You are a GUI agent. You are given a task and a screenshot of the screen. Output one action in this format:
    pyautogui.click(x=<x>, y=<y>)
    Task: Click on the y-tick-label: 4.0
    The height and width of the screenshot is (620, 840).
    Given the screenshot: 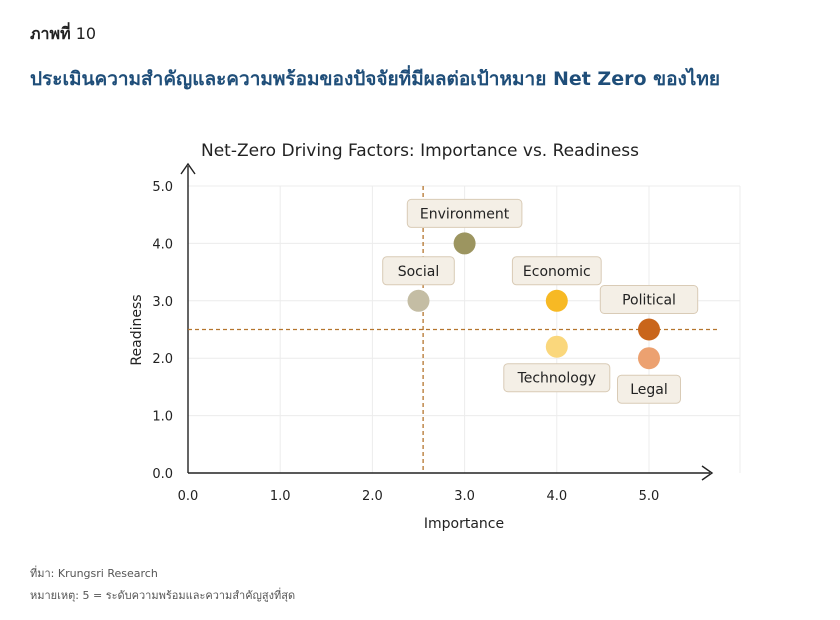 What is the action you would take?
    pyautogui.click(x=162, y=244)
    